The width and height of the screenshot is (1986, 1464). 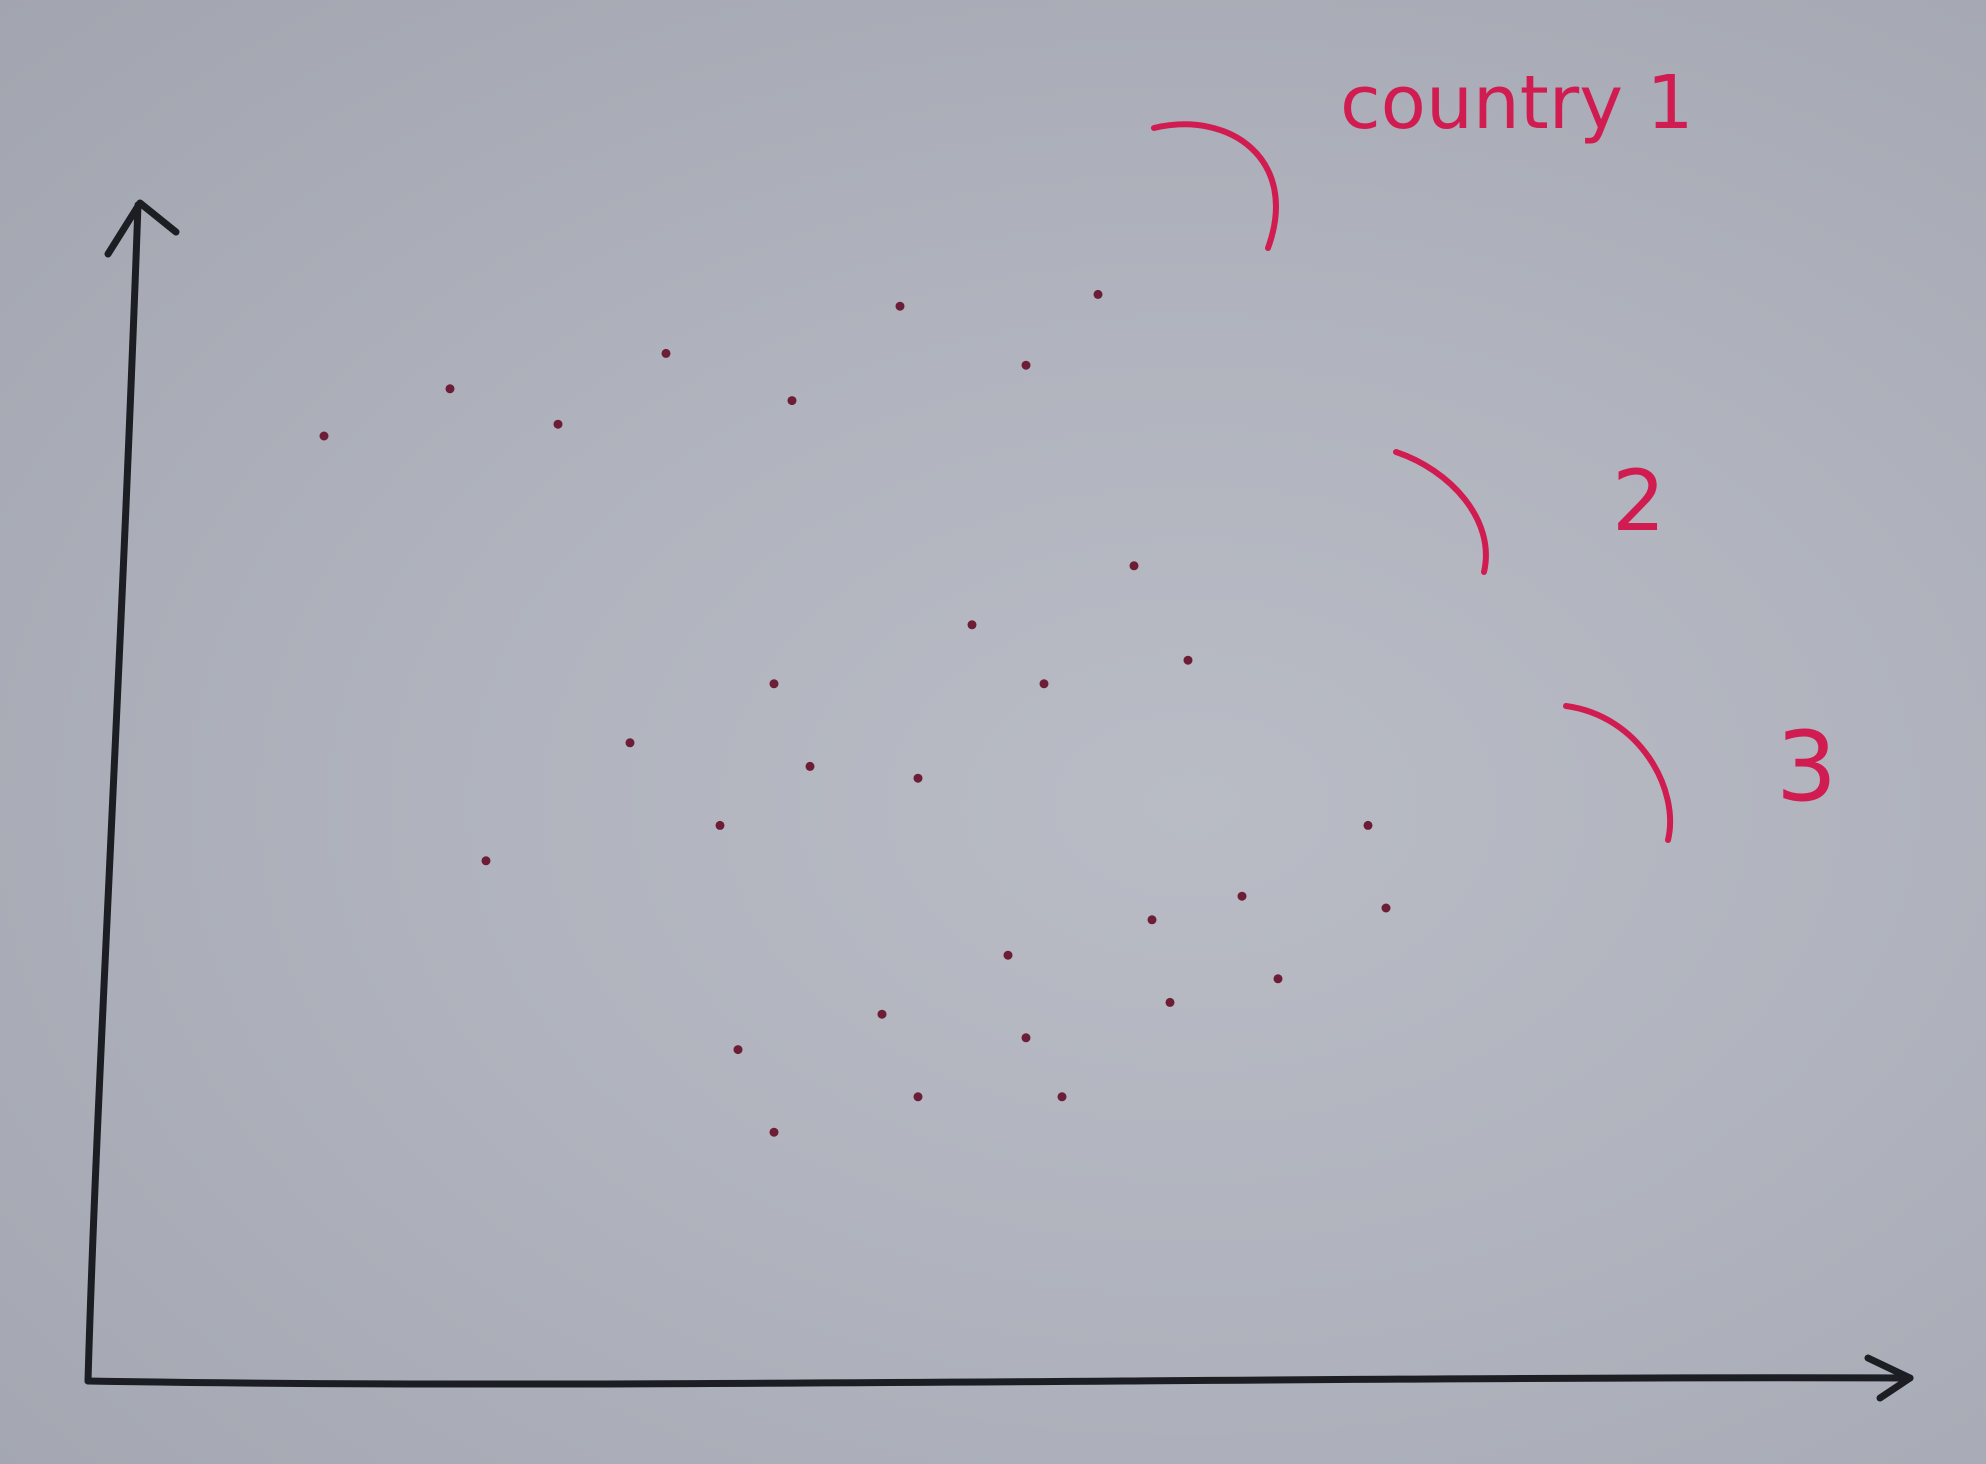 I want to click on label-country-1: country 1, so click(x=1517, y=103).